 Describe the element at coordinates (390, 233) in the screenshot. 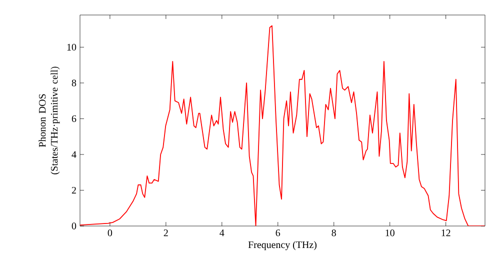

I see `x-tick-label: 10` at that location.